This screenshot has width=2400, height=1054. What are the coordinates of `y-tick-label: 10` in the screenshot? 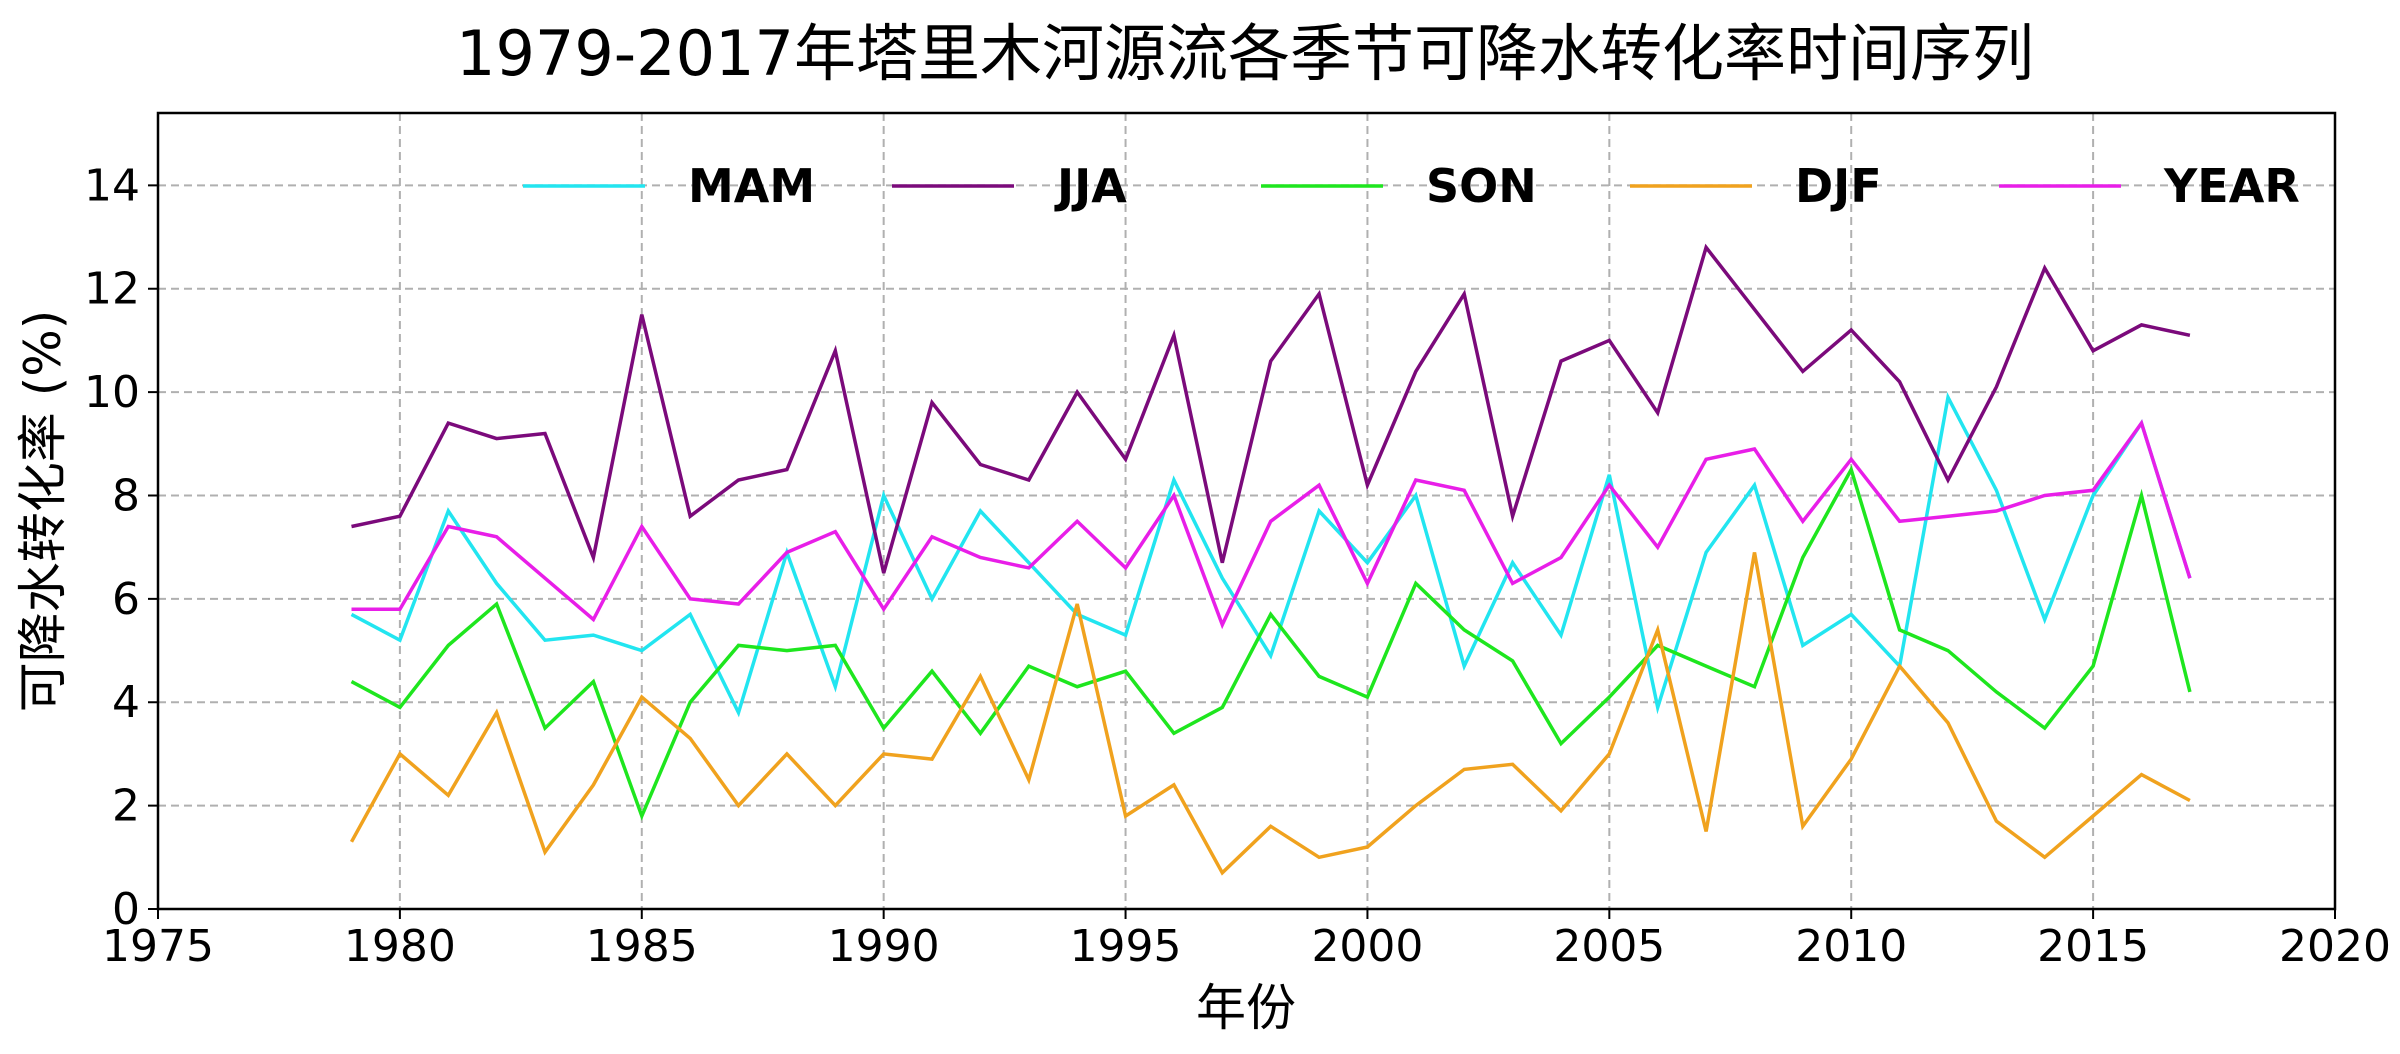 It's located at (112, 392).